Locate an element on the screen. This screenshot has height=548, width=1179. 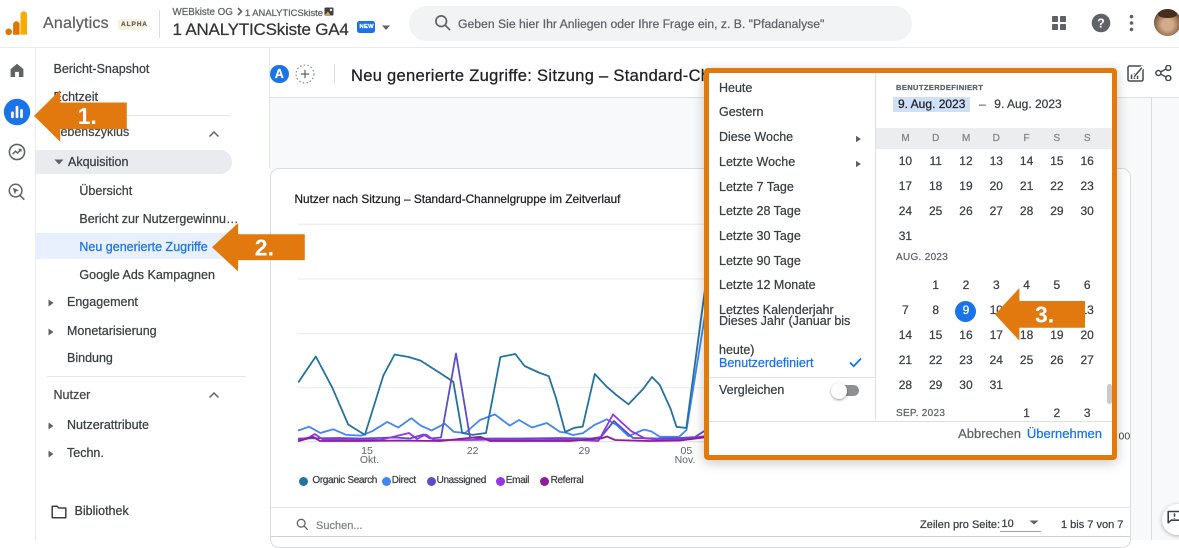
svg-text: 05 is located at coordinates (687, 451).